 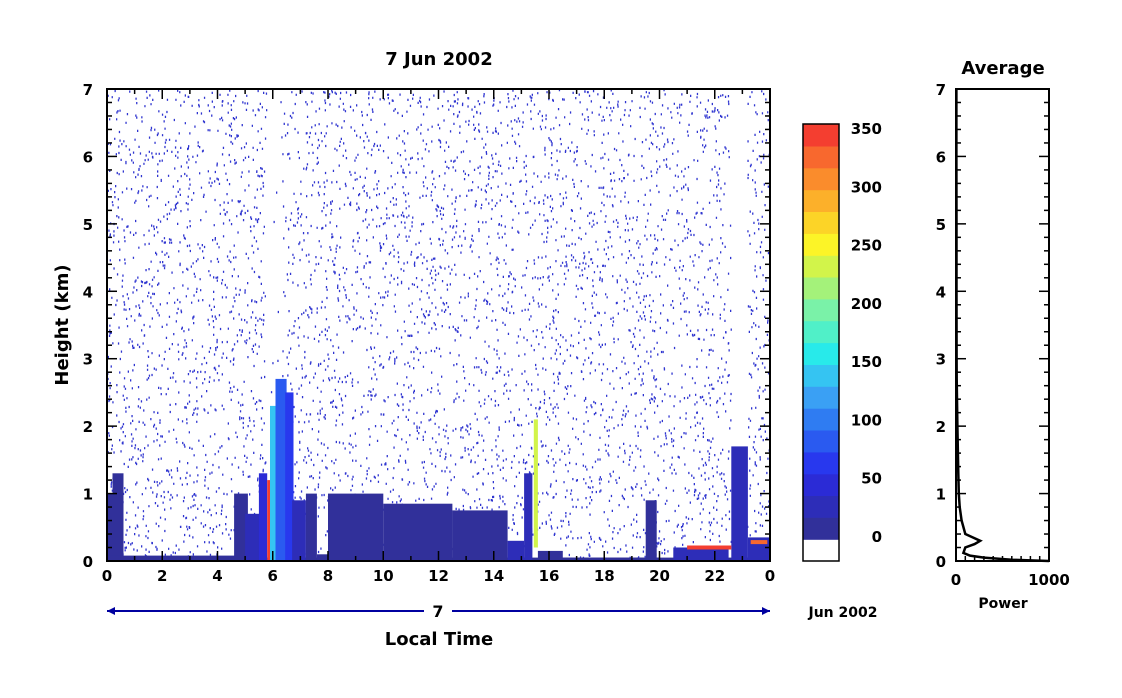 What do you see at coordinates (941, 90) in the screenshot?
I see `avg-y-tick-label: 7` at bounding box center [941, 90].